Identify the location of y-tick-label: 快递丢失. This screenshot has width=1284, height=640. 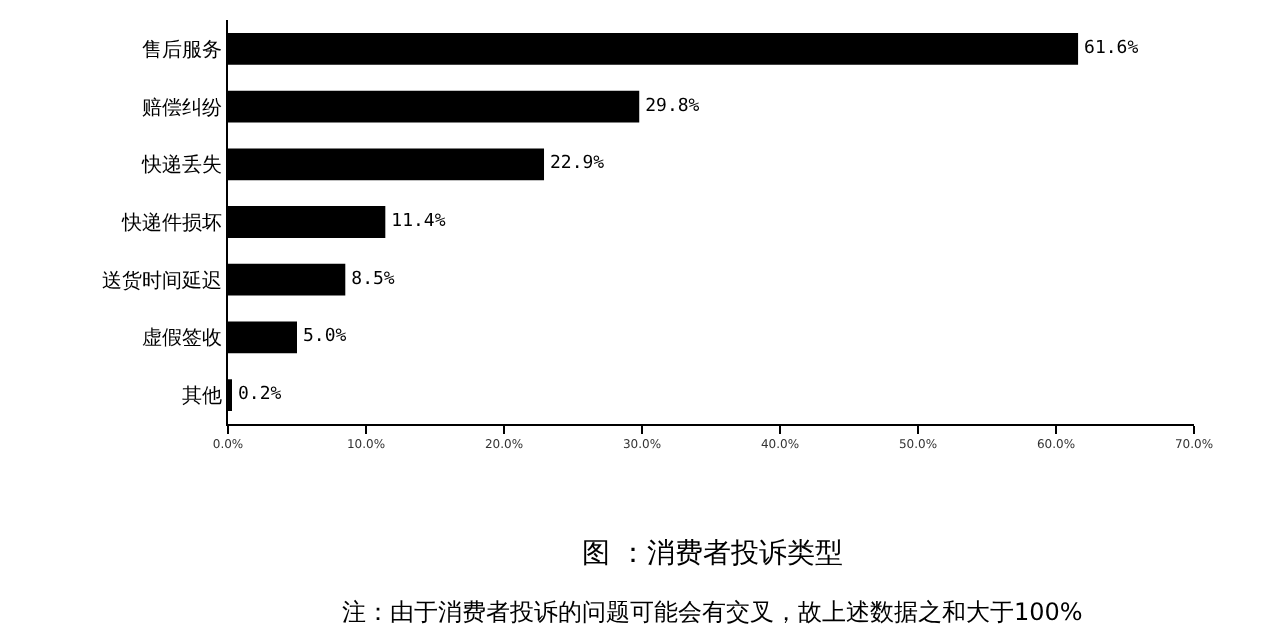
(181, 165).